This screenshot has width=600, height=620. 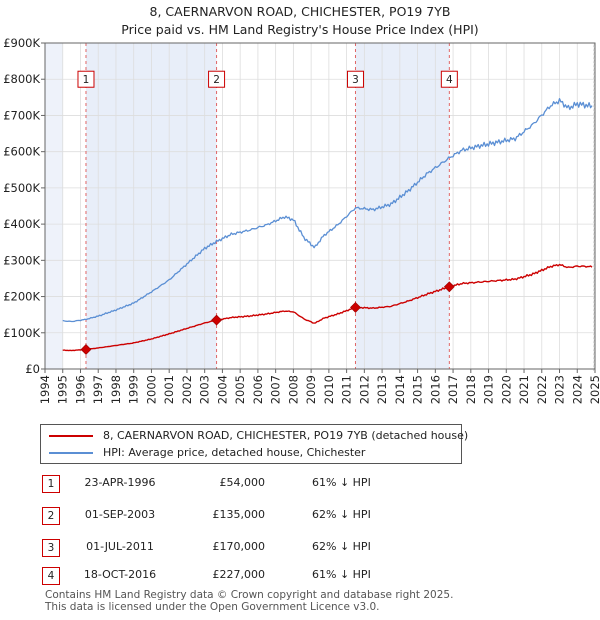 I want to click on x-tick-label: 2008, so click(x=293, y=389).